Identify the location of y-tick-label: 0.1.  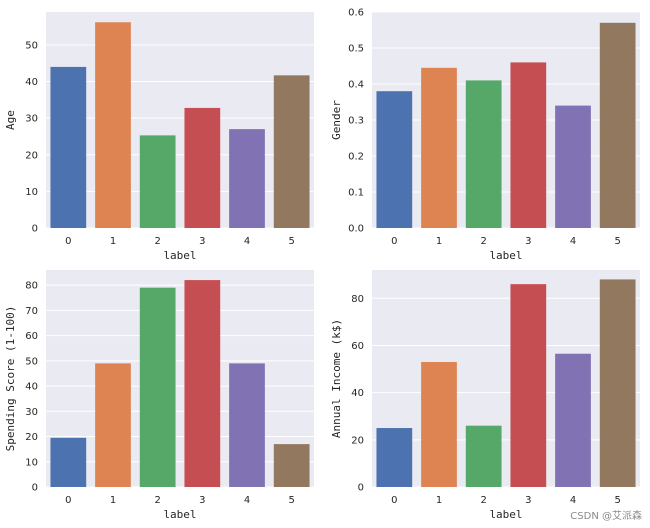
(356, 193).